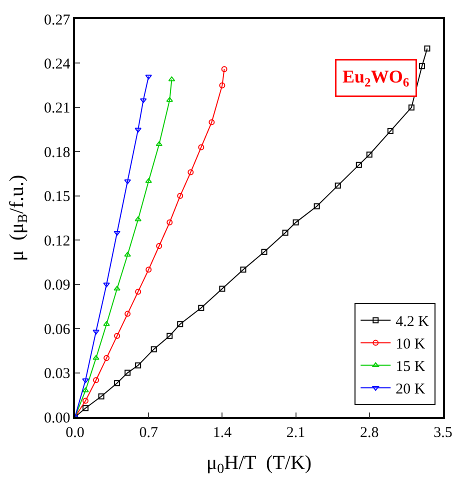 The width and height of the screenshot is (464, 482). What do you see at coordinates (411, 367) in the screenshot?
I see `legend-label: 15 K` at bounding box center [411, 367].